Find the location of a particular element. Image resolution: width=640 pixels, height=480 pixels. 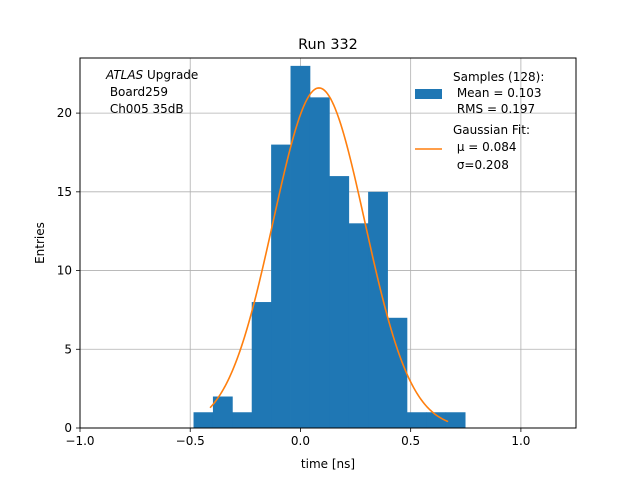

y-axis-label: Entries is located at coordinates (40, 243).